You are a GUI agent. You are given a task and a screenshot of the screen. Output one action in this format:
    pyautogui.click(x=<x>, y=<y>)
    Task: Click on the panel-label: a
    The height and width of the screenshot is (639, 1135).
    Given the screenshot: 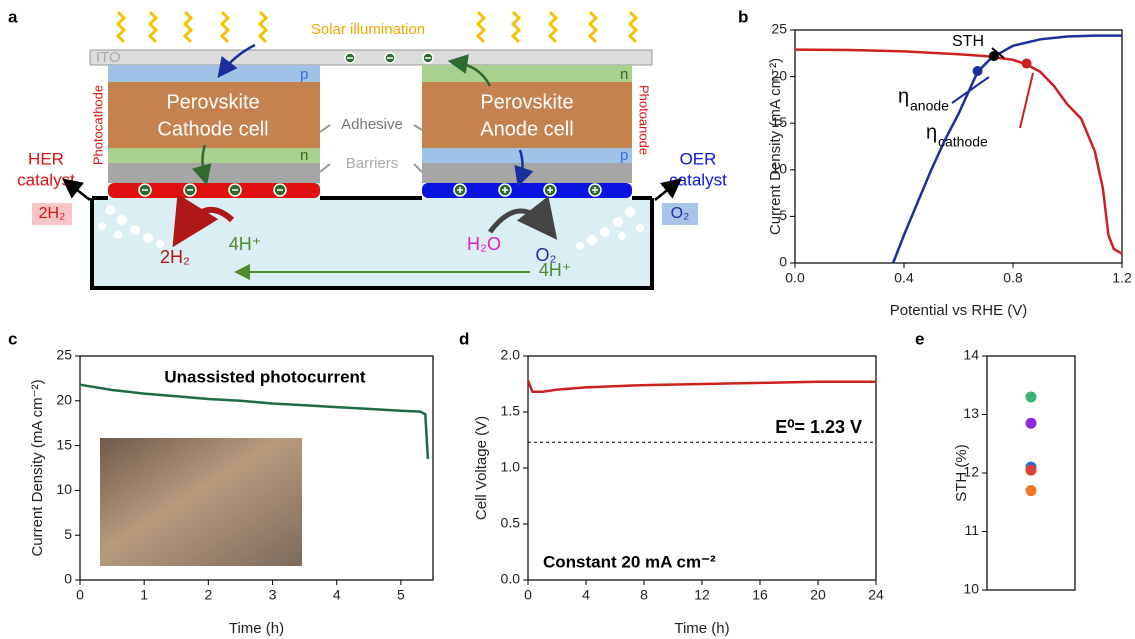 What is the action you would take?
    pyautogui.click(x=13, y=16)
    